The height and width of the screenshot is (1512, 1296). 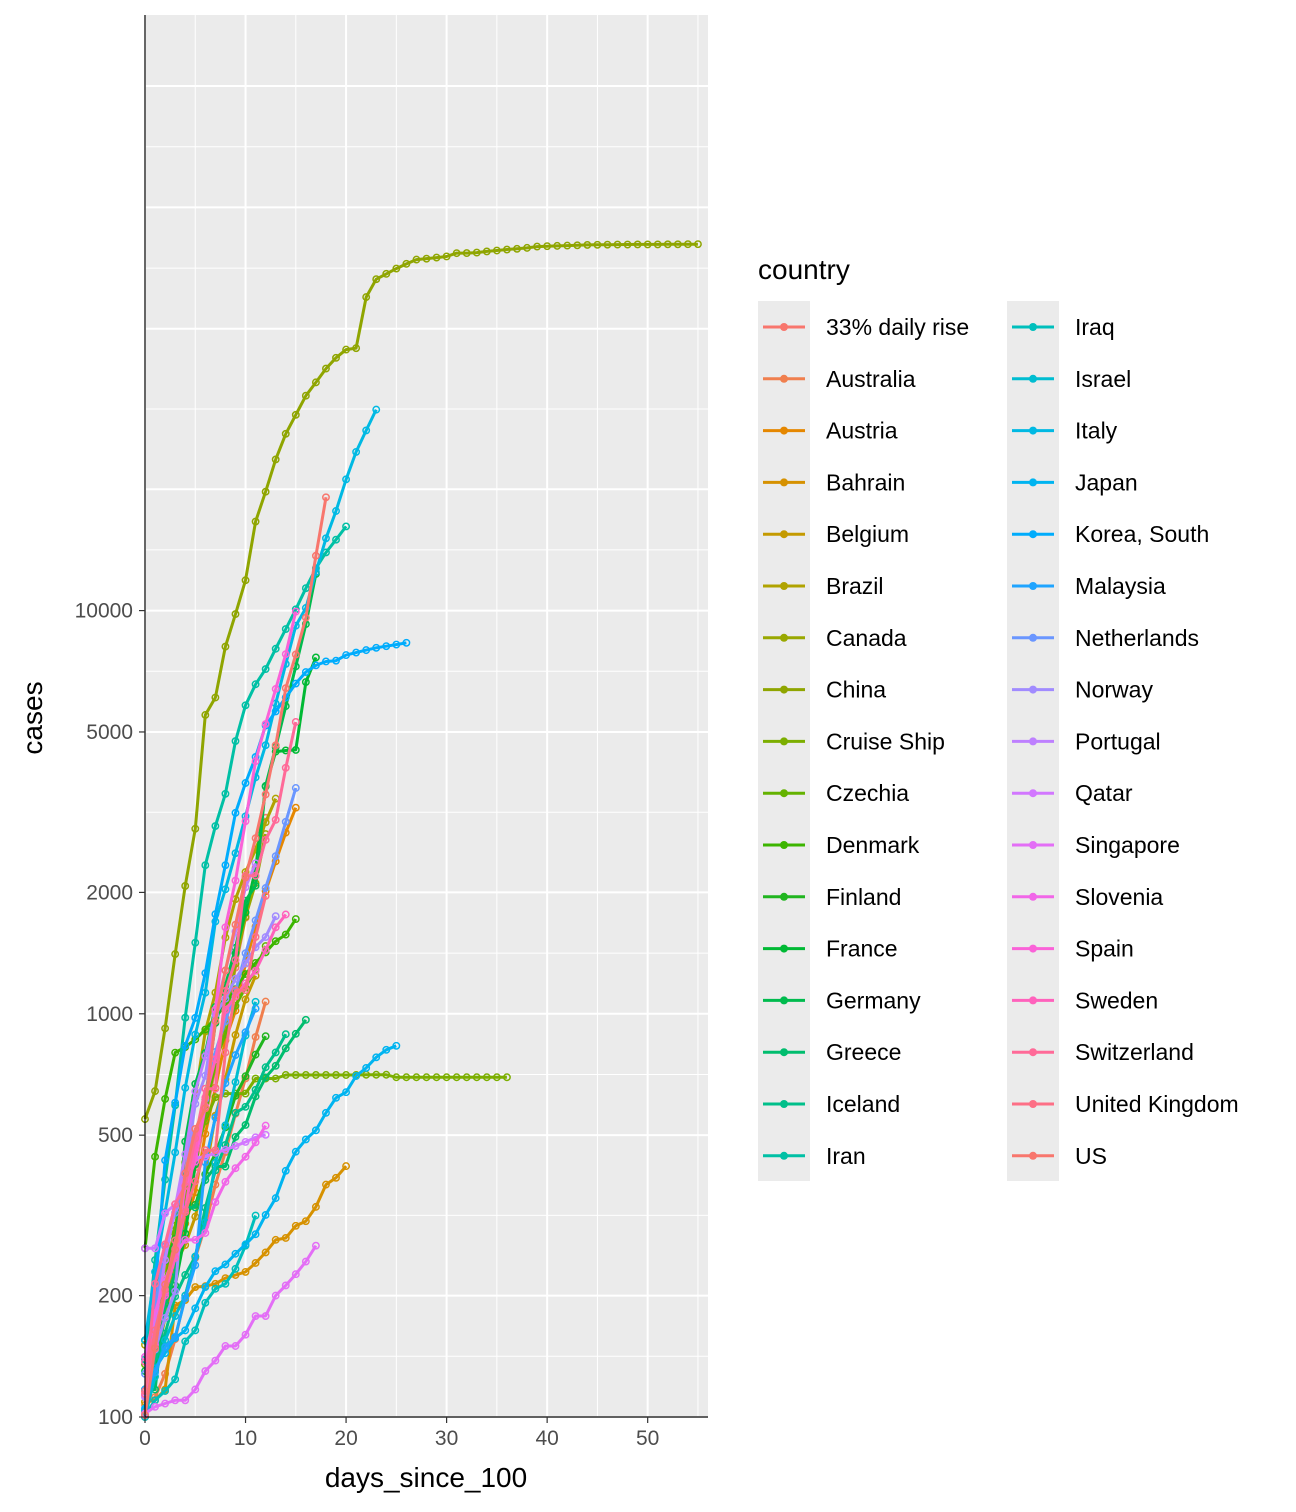 What do you see at coordinates (862, 431) in the screenshot?
I see `legend-label: Austria` at bounding box center [862, 431].